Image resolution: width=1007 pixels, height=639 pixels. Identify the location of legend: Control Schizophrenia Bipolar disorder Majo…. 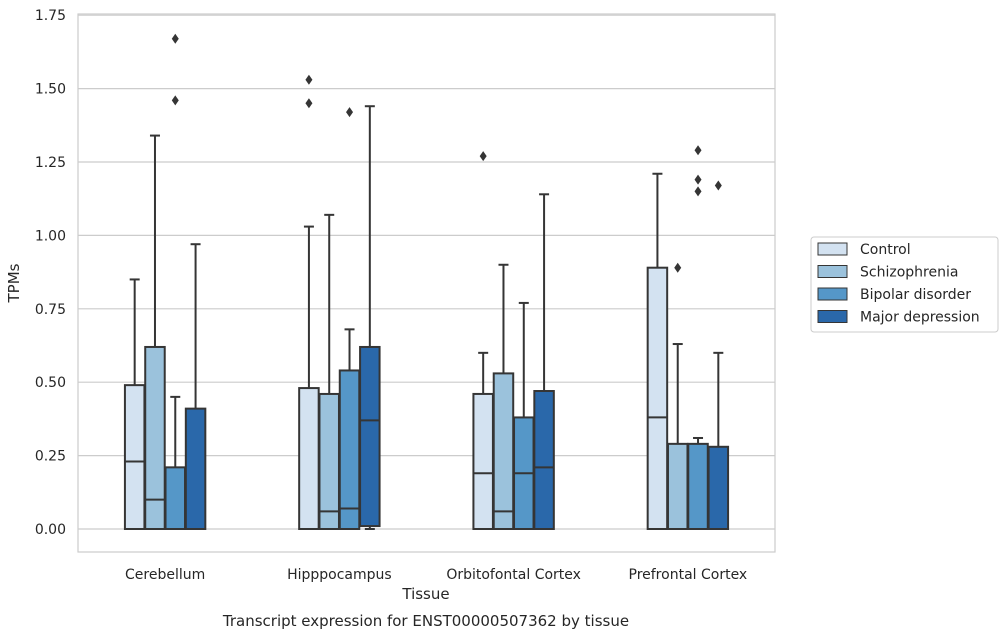
(904, 284).